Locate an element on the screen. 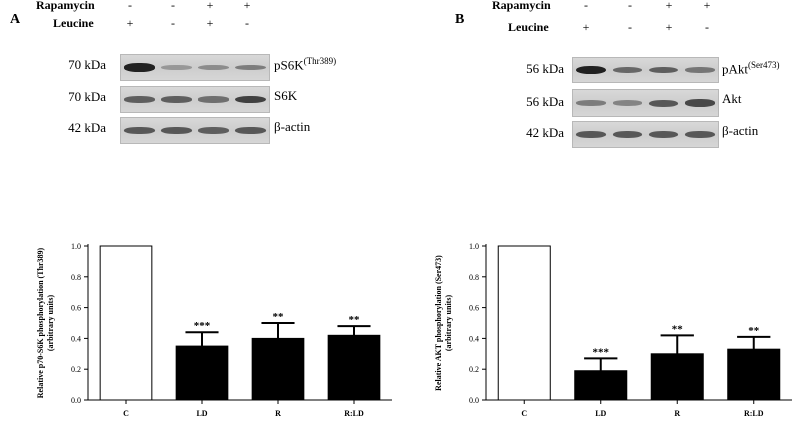 The height and width of the screenshot is (432, 800). blot-a-actin is located at coordinates (195, 130).